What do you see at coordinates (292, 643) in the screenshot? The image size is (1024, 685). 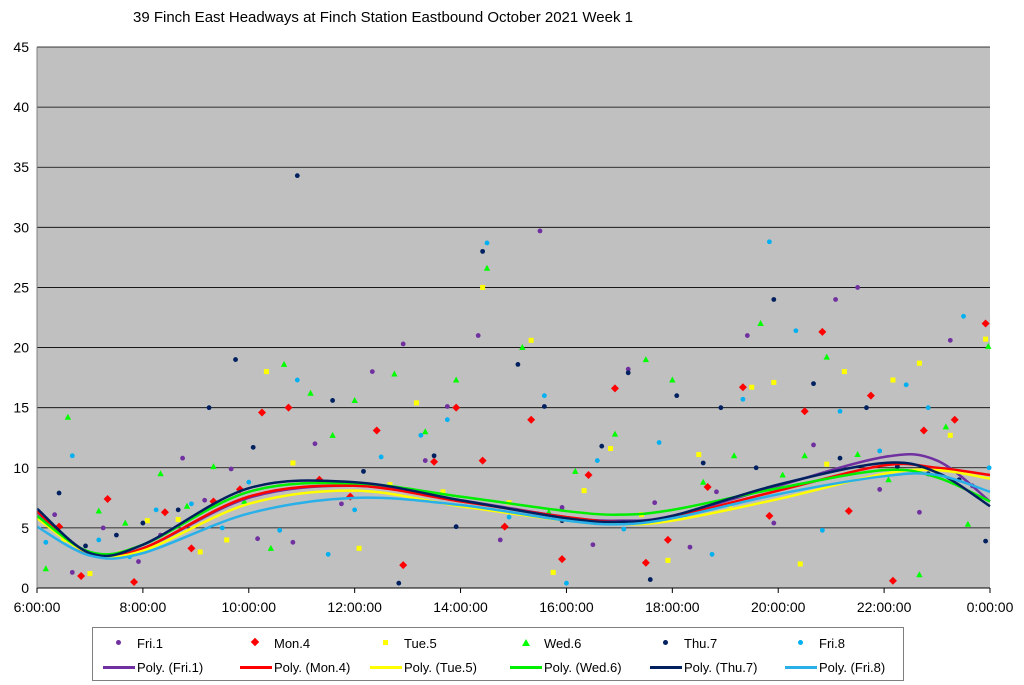 I see `legend-label: Mon.4` at bounding box center [292, 643].